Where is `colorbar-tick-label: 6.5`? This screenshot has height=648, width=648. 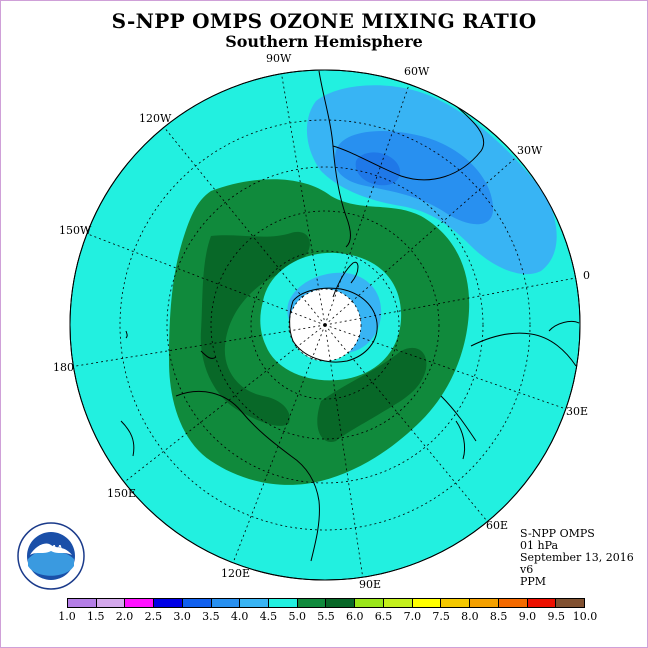 colorbar-tick-label: 6.5 is located at coordinates (383, 616).